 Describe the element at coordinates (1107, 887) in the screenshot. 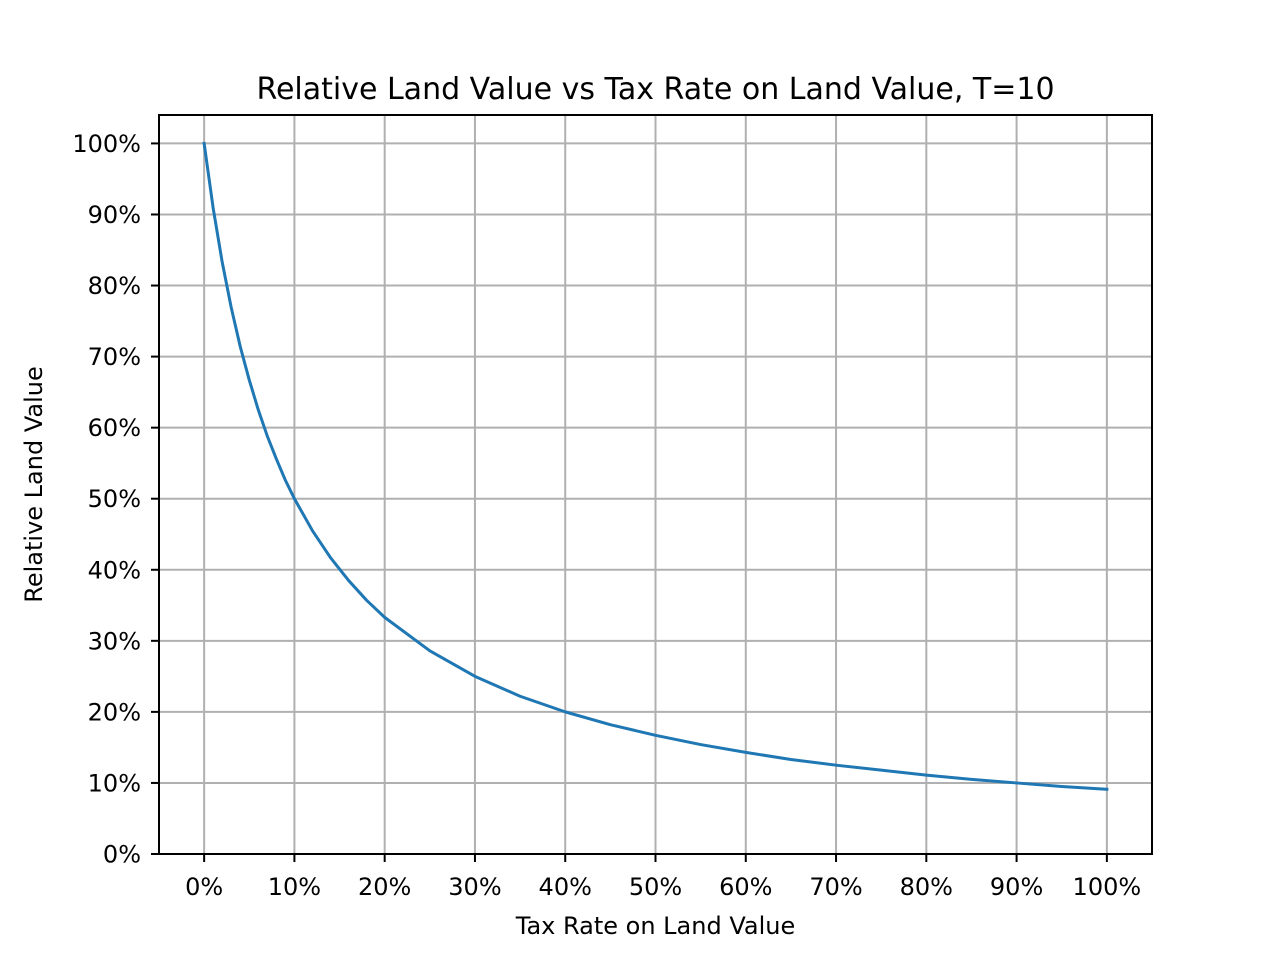

I see `x-tick-label: 100%` at that location.